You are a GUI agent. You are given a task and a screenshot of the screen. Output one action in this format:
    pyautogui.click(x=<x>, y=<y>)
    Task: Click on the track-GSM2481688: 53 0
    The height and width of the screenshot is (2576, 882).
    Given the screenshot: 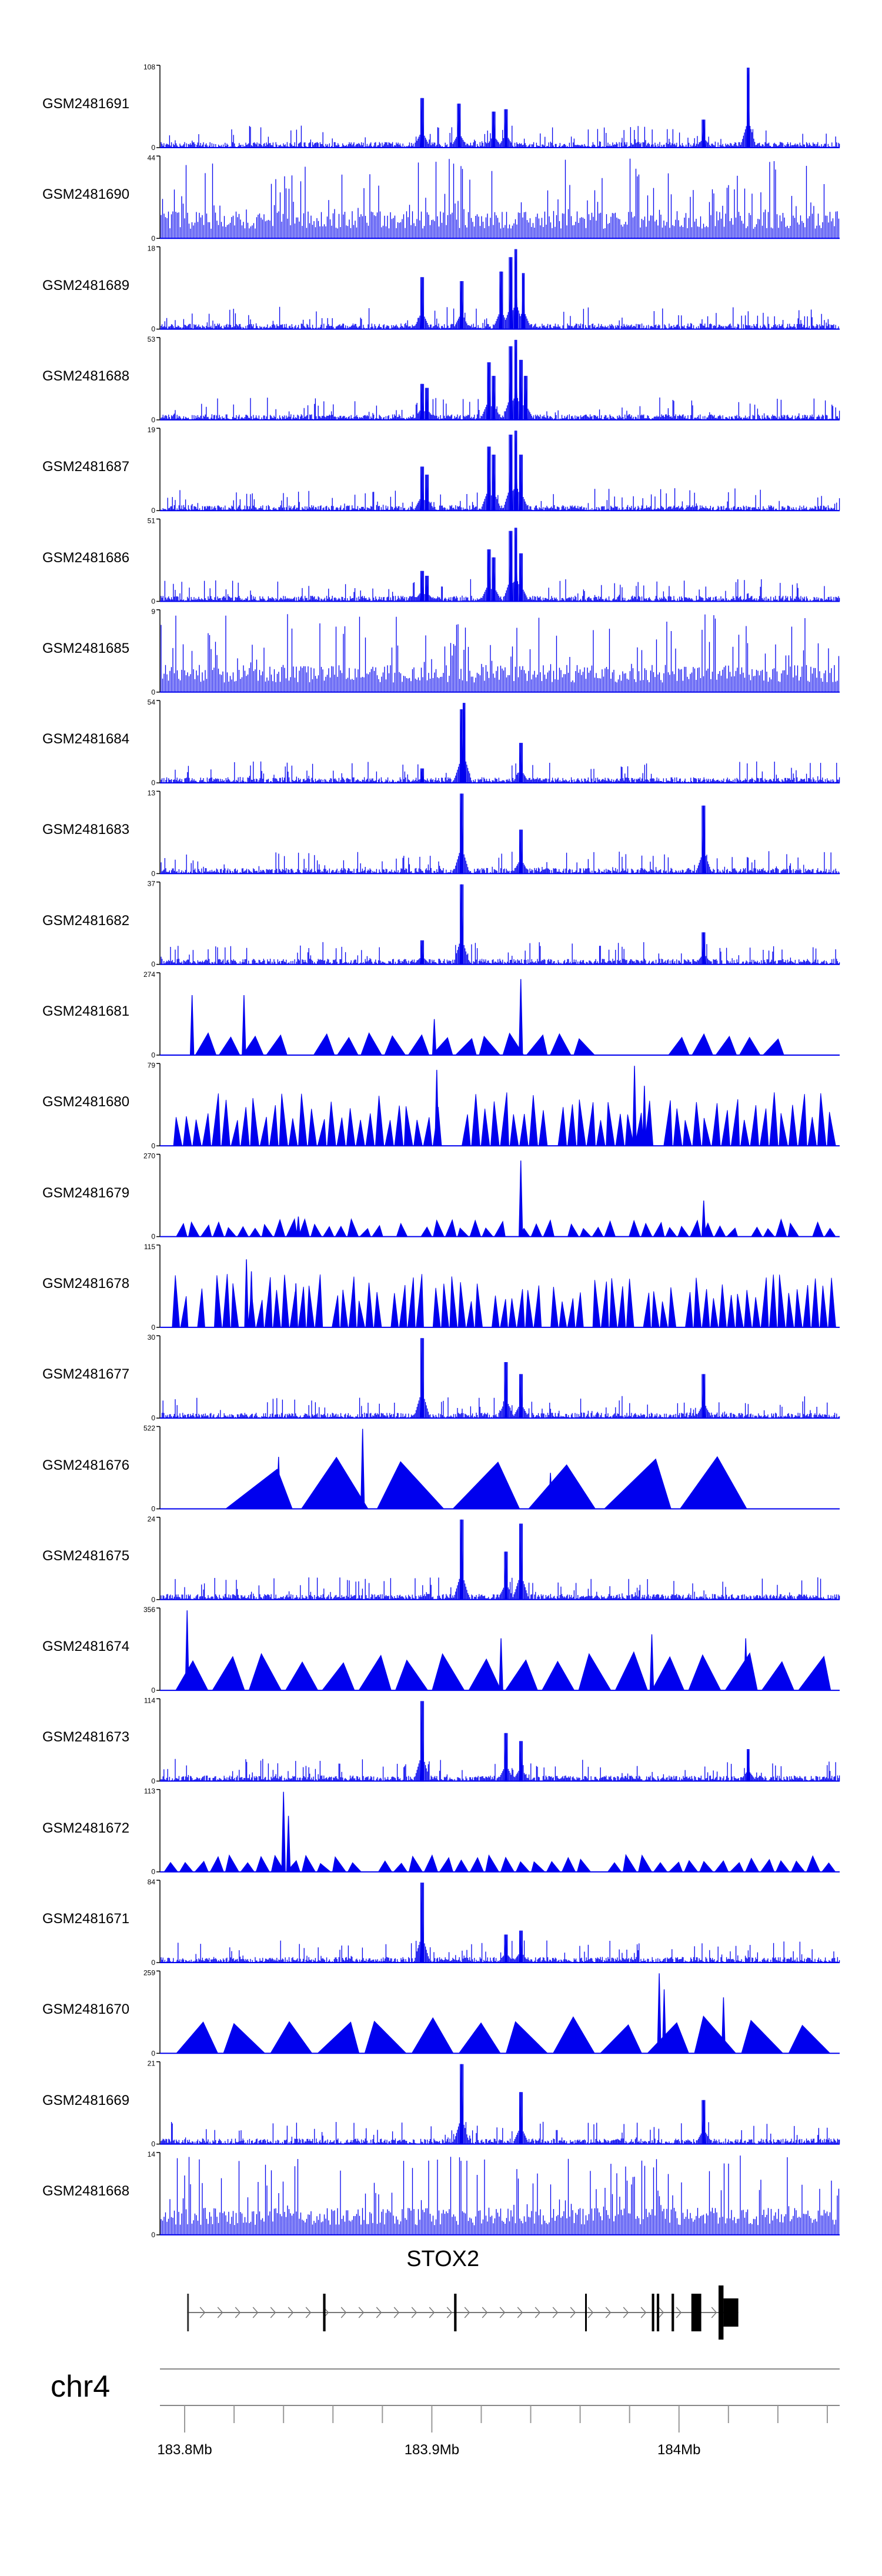 What is the action you would take?
    pyautogui.click(x=494, y=379)
    